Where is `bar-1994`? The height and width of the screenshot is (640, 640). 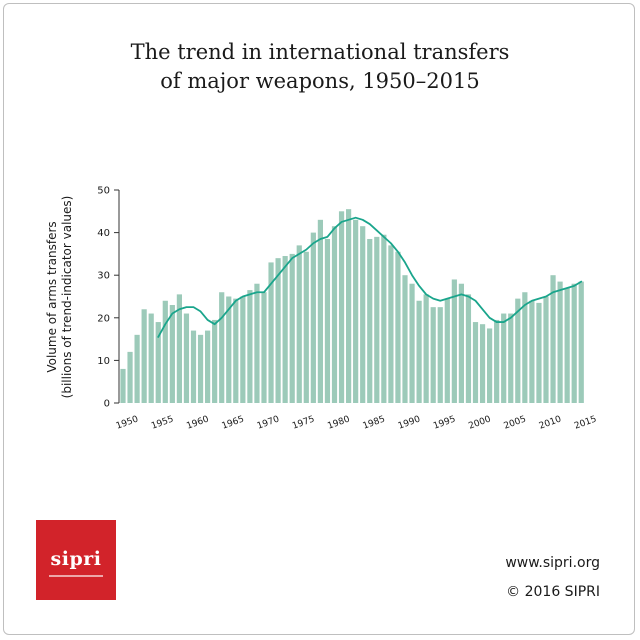 bar-1994 is located at coordinates (433, 355).